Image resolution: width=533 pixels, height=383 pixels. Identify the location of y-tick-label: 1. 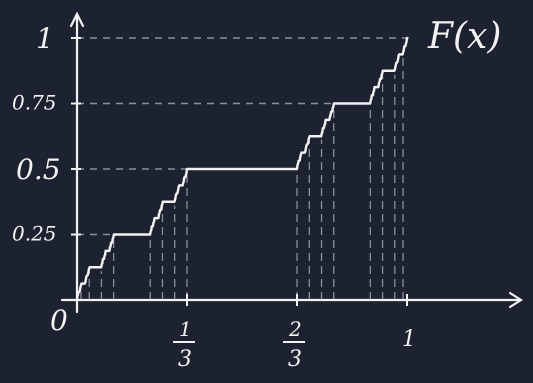
(45, 38).